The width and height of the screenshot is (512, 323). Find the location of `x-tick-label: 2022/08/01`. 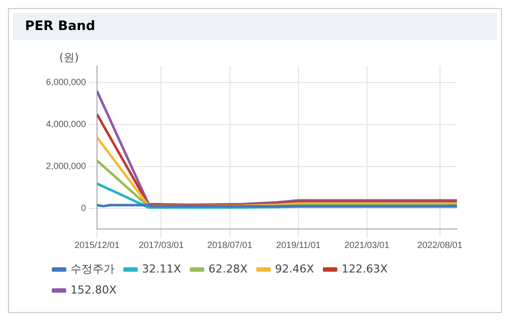

x-tick-label: 2022/08/01 is located at coordinates (439, 245).